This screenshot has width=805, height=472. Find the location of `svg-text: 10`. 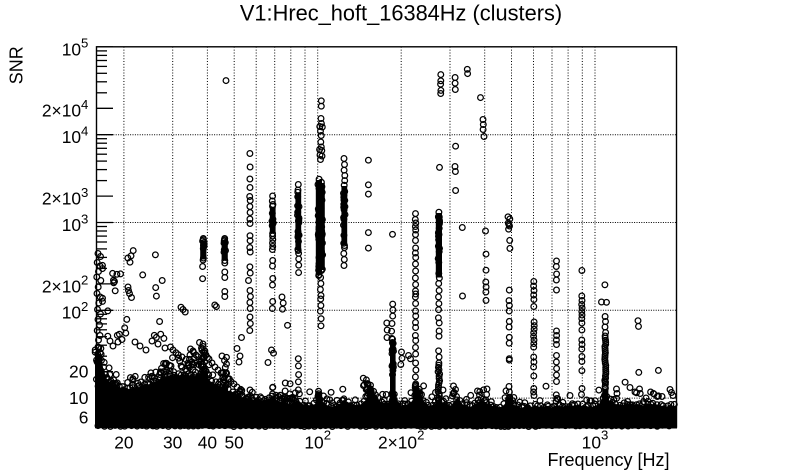

svg-text: 10 is located at coordinates (78, 398).